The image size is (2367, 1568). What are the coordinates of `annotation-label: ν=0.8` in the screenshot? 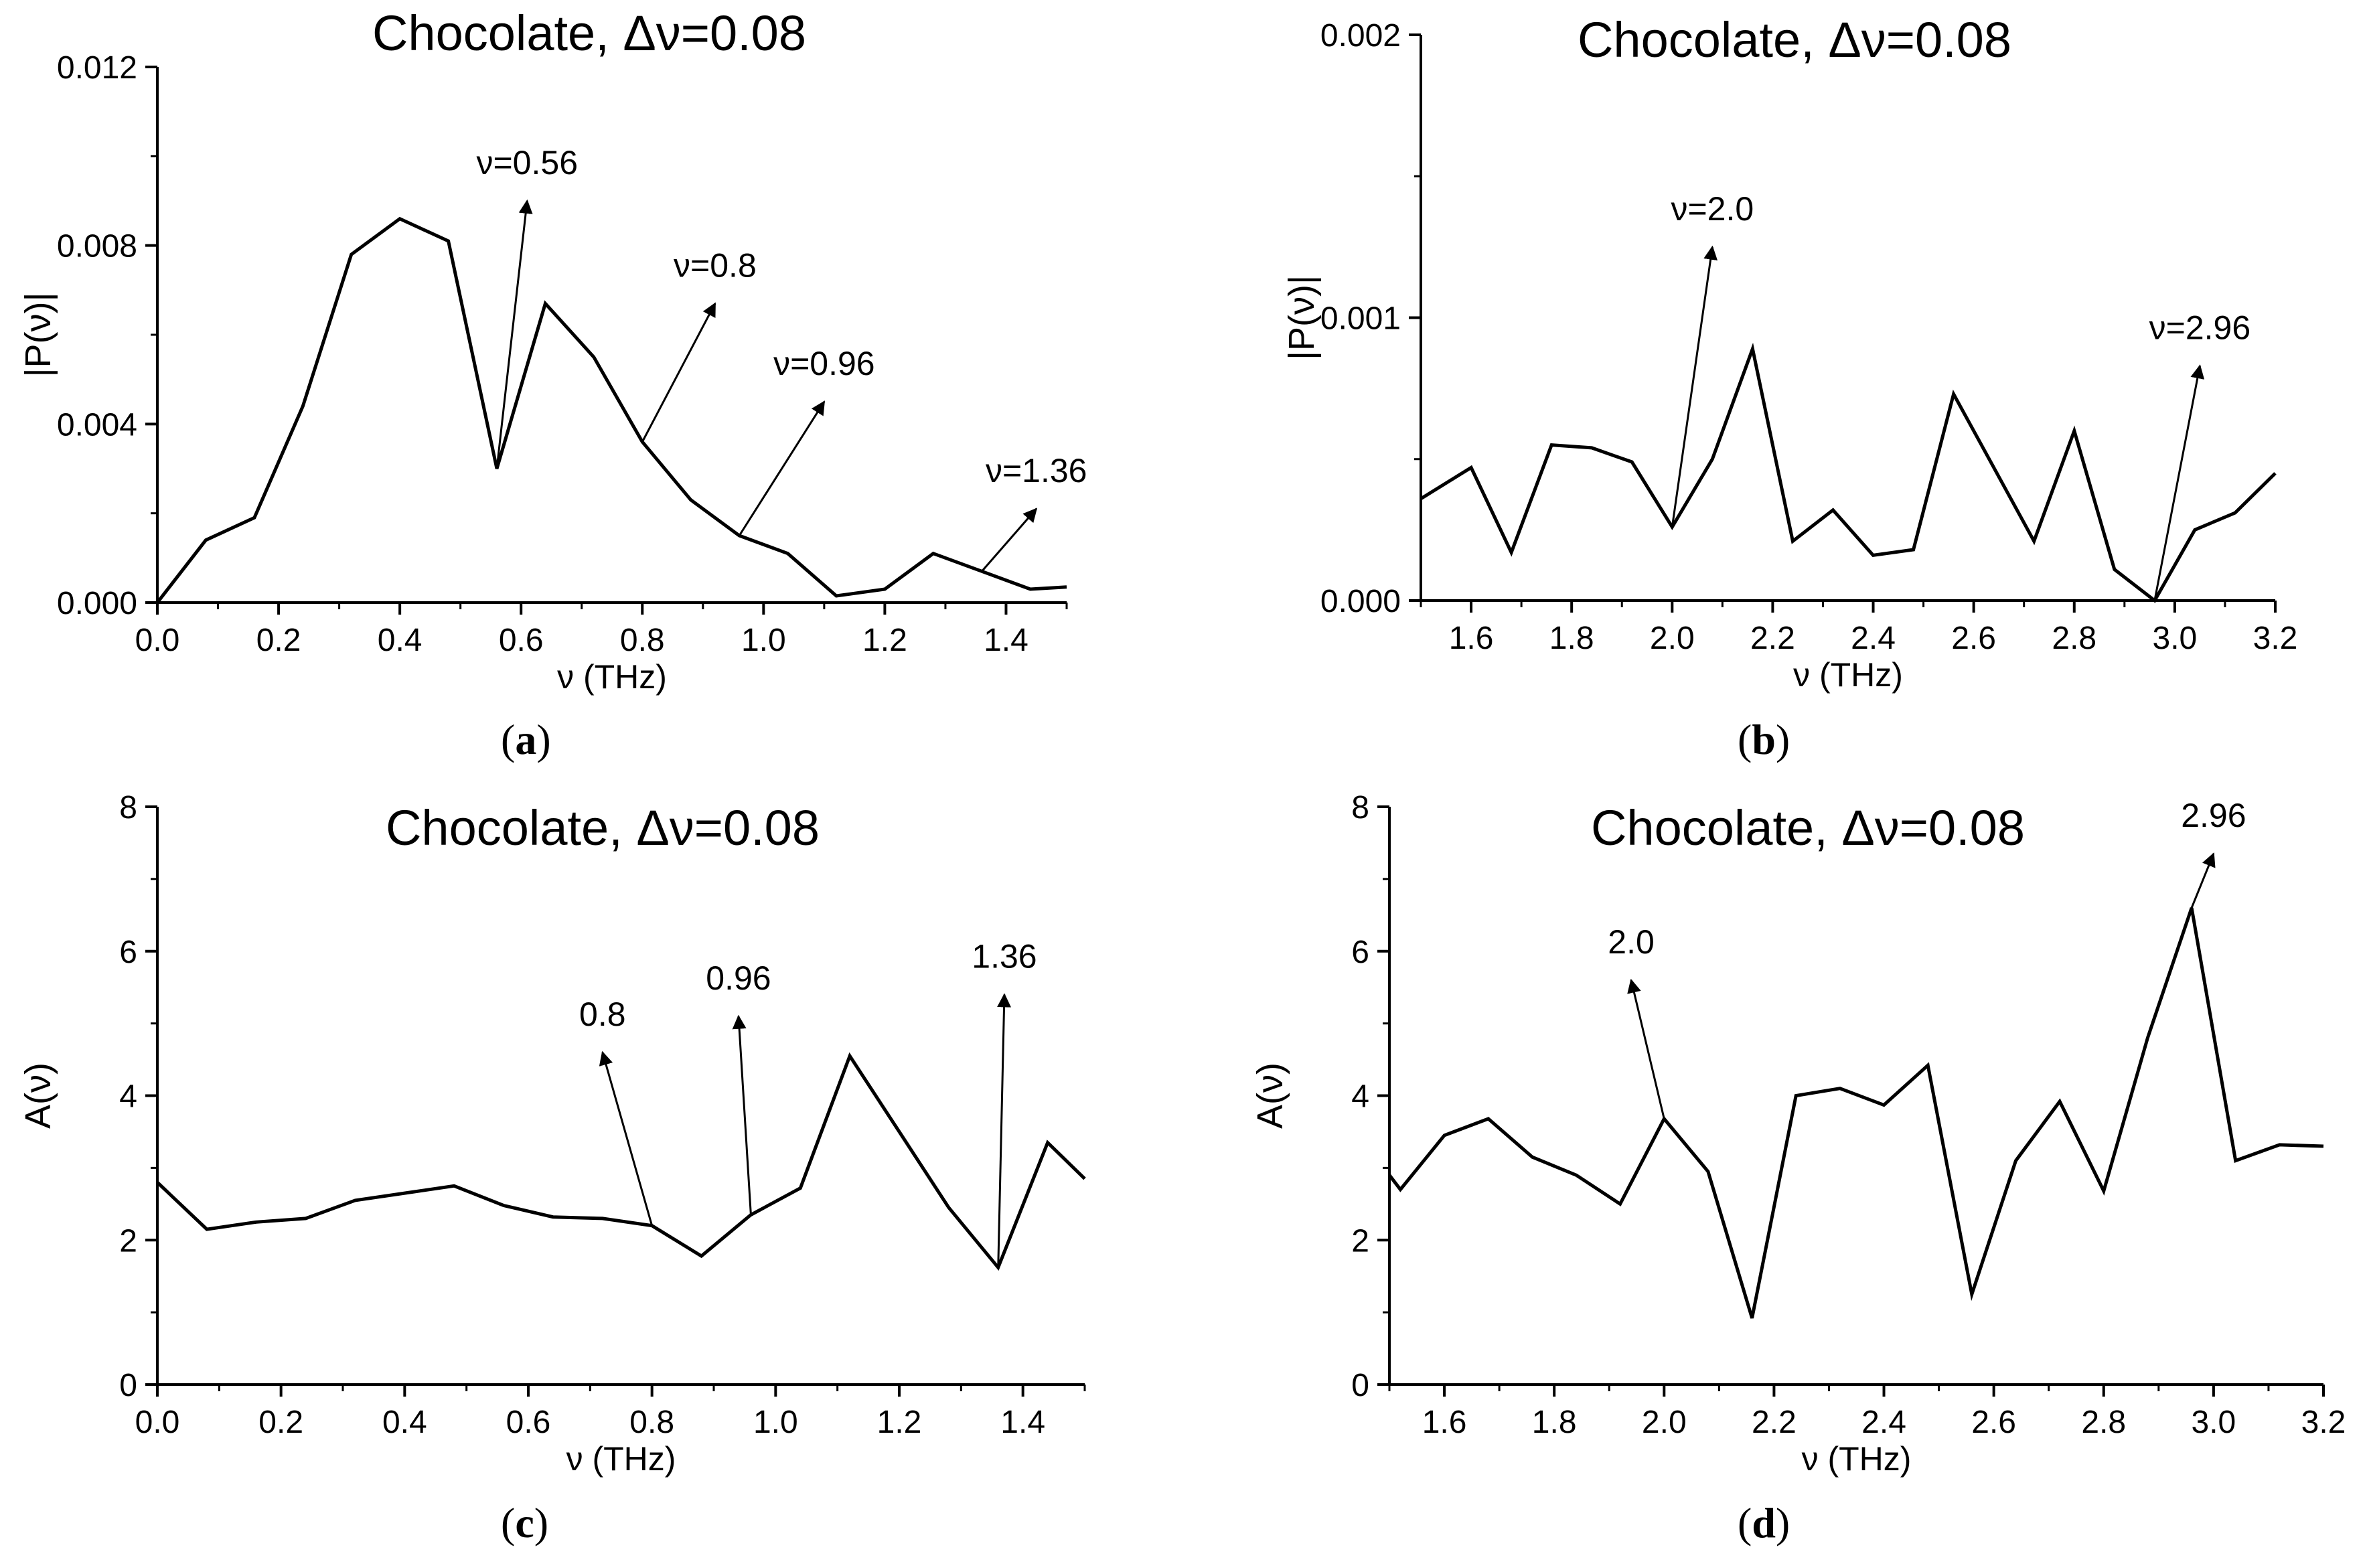 It's located at (715, 265).